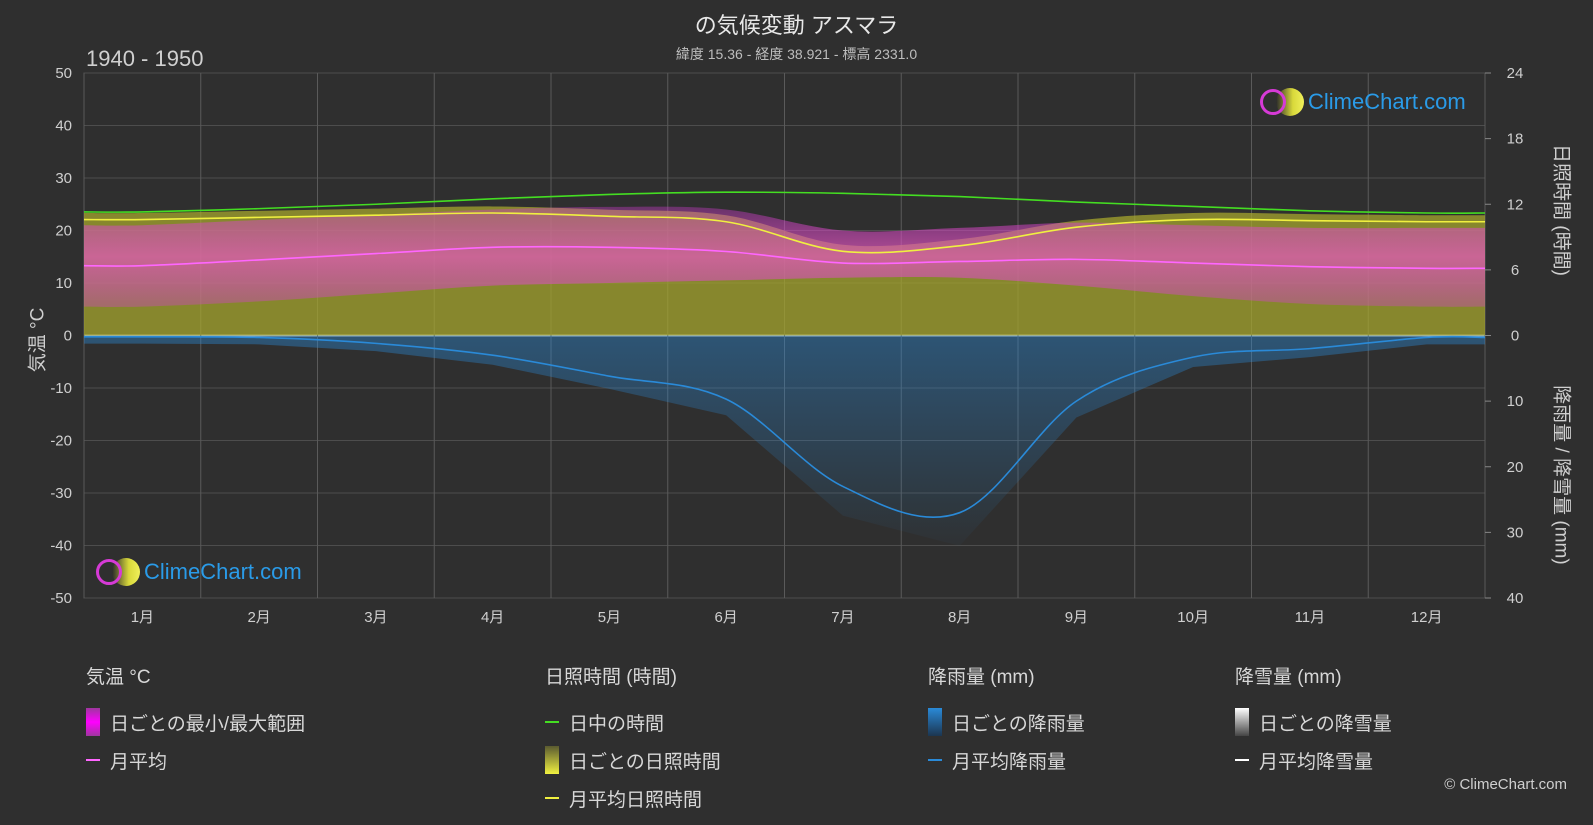  Describe the element at coordinates (796, 54) in the screenshot. I see `chart-subtitle: 緯度 15.36 - 経度 38.921 - 標高 2331.0` at that location.